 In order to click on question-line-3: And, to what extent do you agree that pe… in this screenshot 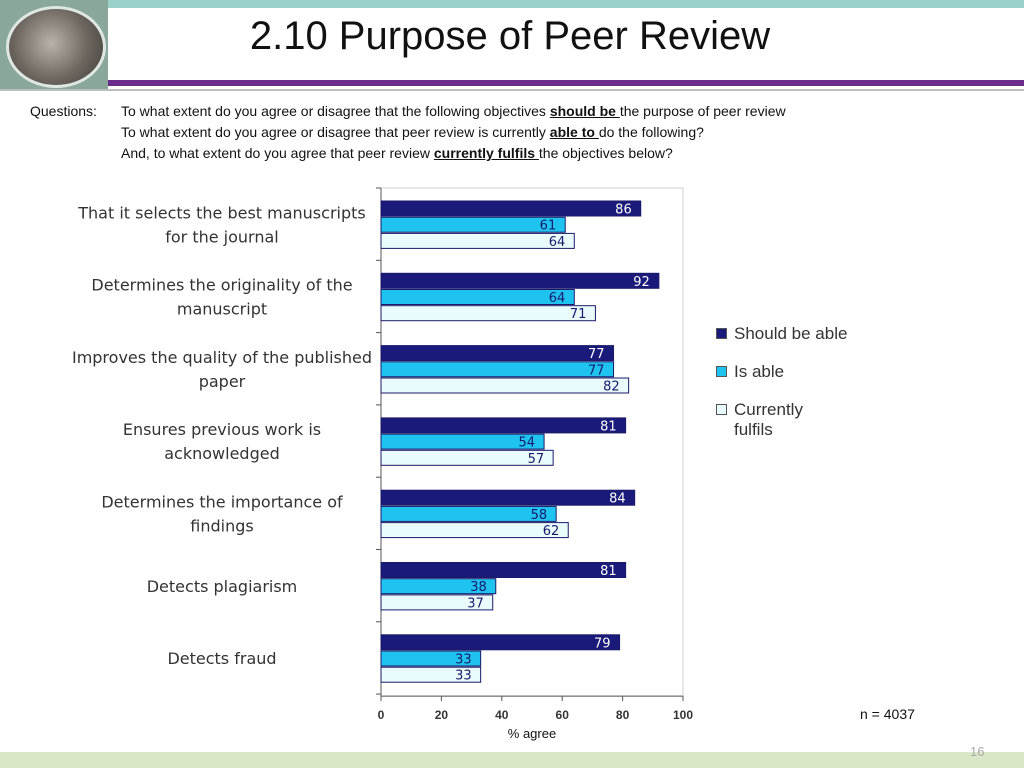, I will do `click(397, 153)`.